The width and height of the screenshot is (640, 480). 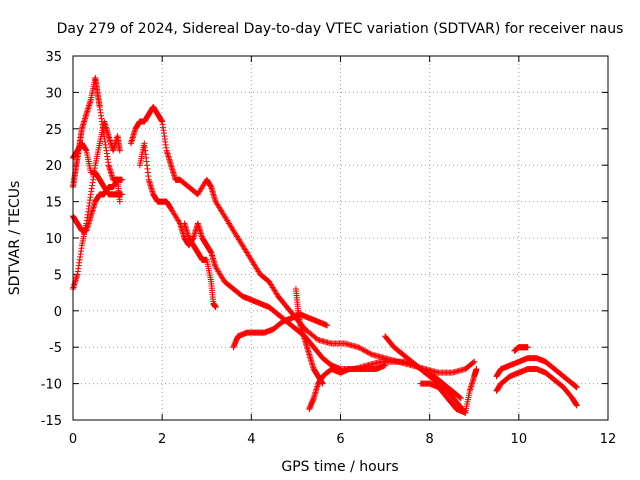 I want to click on y-tick-label: -10, so click(x=51, y=385).